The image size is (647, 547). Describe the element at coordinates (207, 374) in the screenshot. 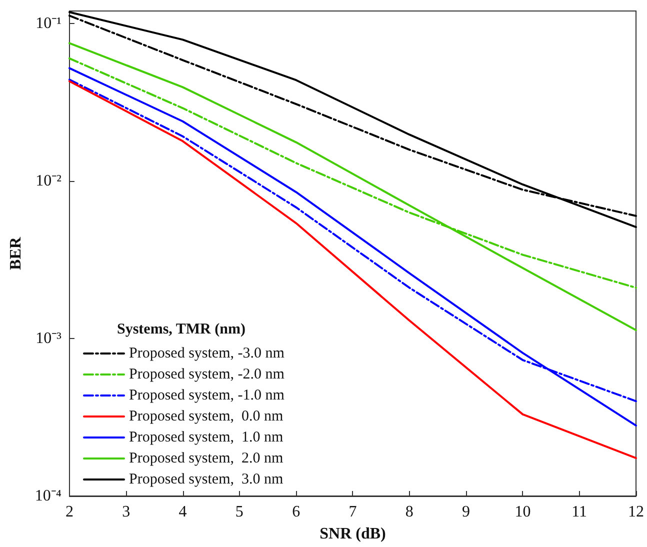

I see `legend-label: Proposed system, -2.0 nm` at that location.